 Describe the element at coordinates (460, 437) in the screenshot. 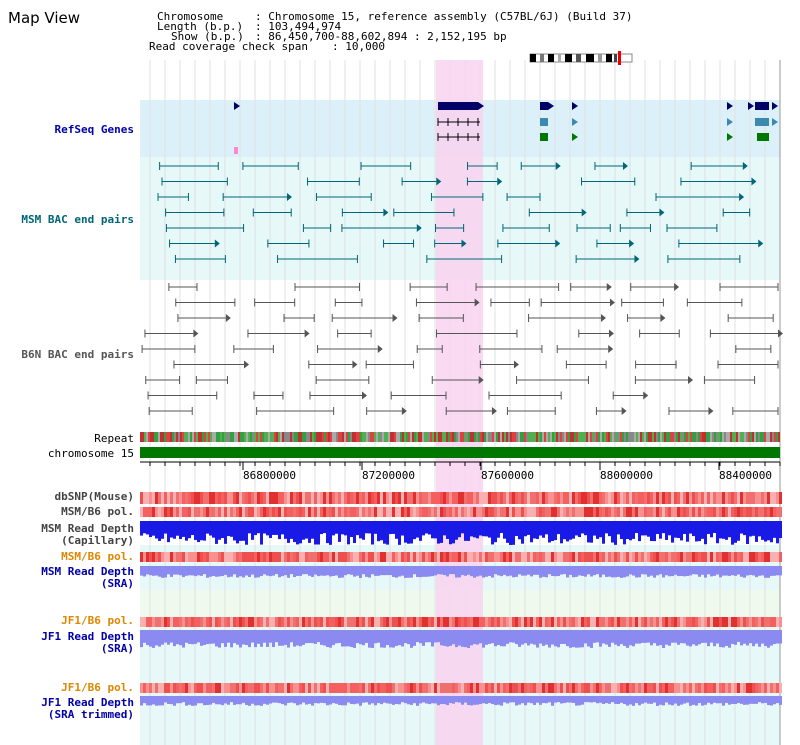

I see `repeat-track` at that location.